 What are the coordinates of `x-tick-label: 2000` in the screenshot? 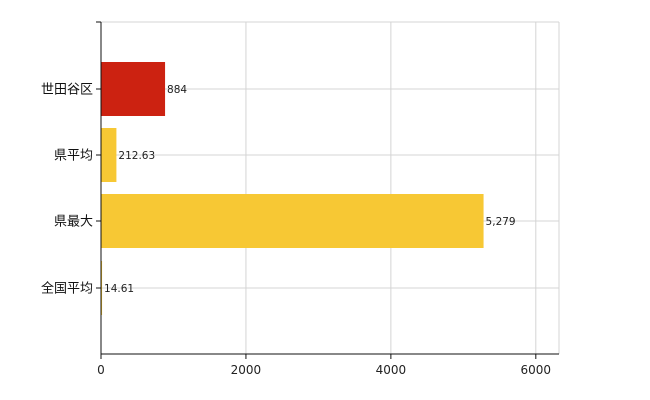 It's located at (246, 370).